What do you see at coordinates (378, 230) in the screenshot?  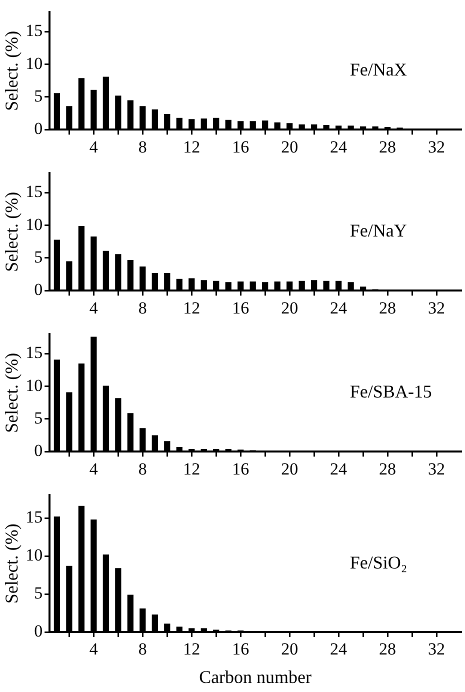 I see `annotation: Fe/NaY` at bounding box center [378, 230].